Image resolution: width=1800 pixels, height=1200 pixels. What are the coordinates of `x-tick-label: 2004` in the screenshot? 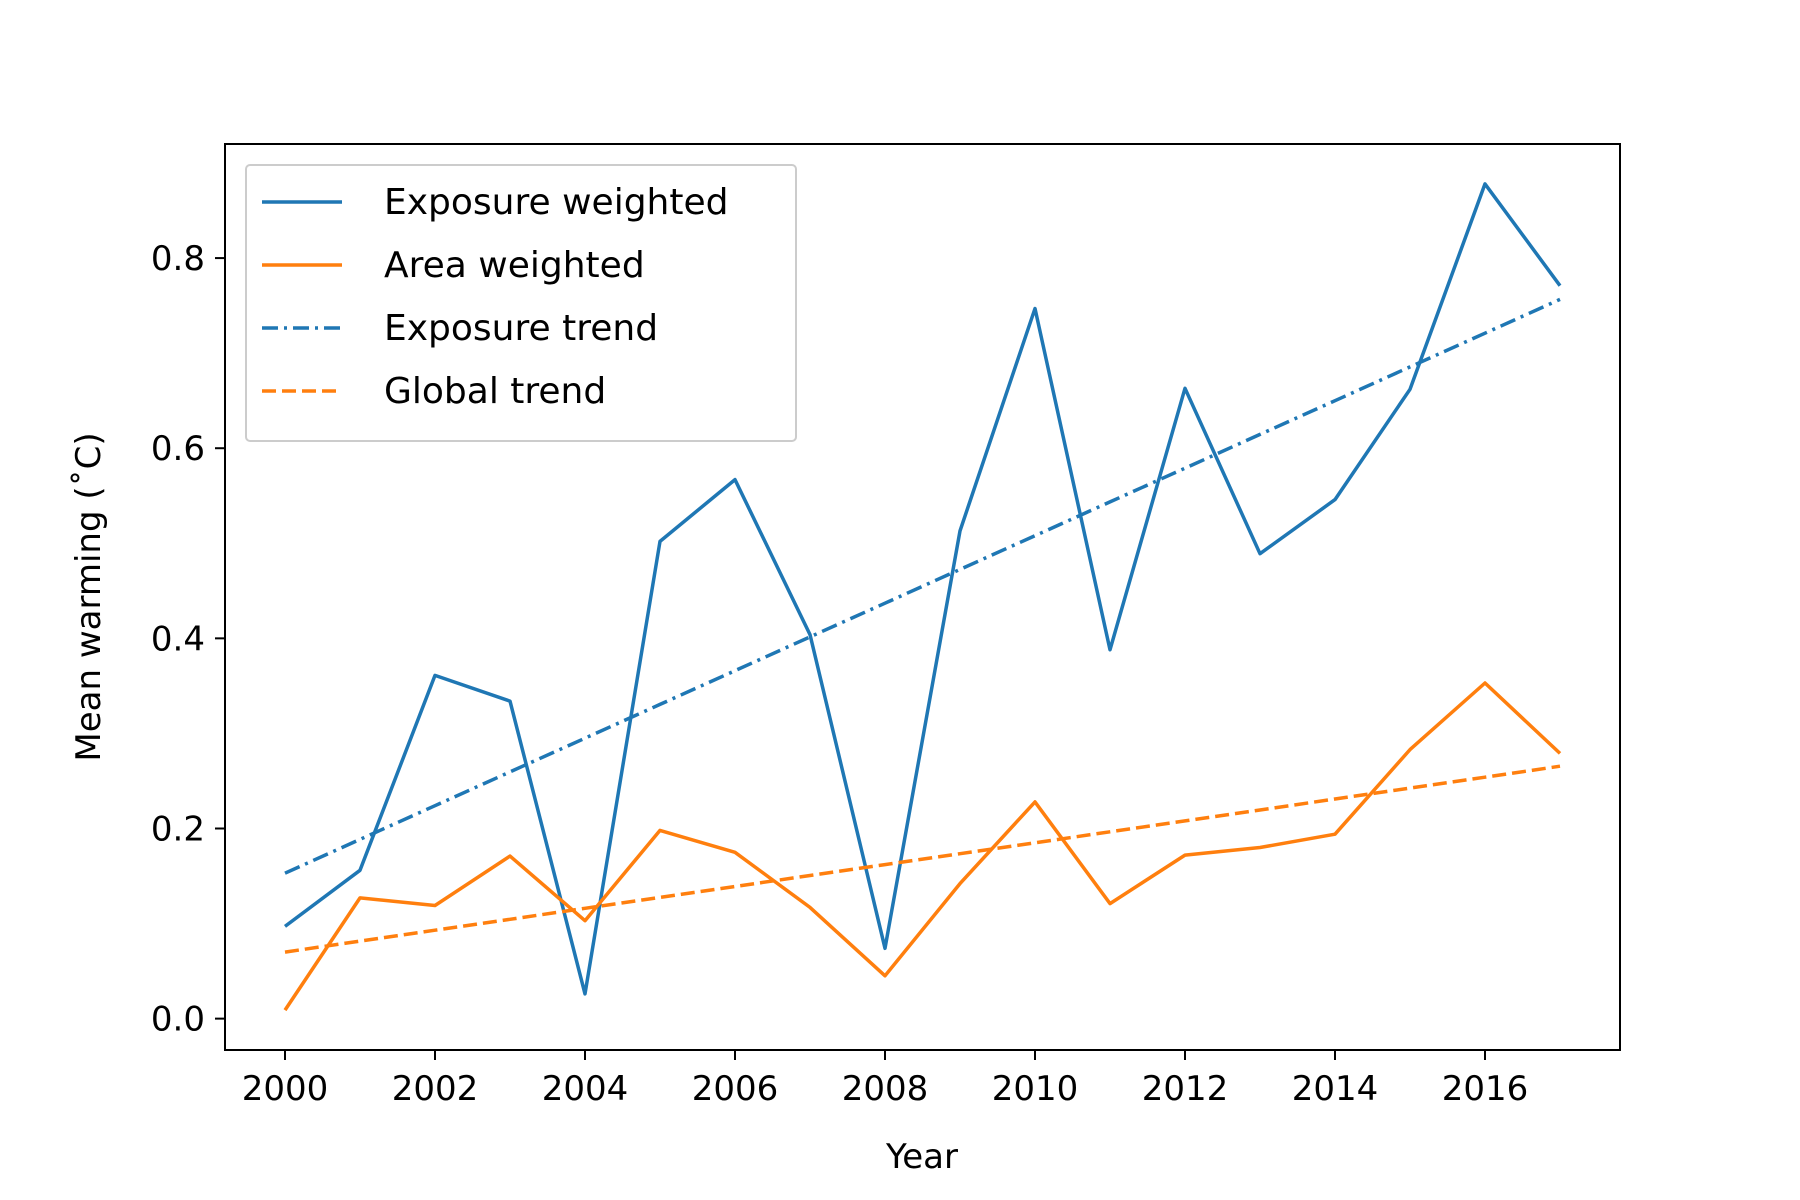 It's located at (585, 1089).